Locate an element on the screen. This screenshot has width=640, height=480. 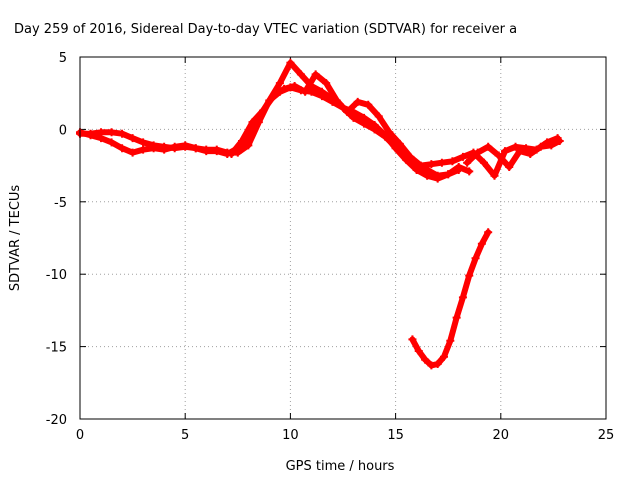
x-tick-label: 5 is located at coordinates (185, 435).